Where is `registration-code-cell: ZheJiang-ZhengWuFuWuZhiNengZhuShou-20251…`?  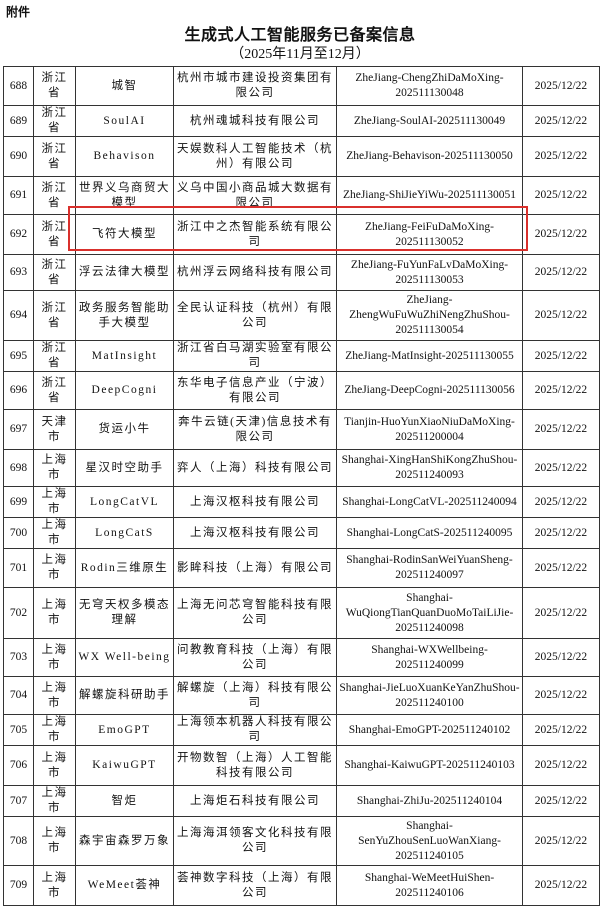 registration-code-cell: ZheJiang-ZhengWuFuWuZhiNengZhuShou-20251… is located at coordinates (429, 315).